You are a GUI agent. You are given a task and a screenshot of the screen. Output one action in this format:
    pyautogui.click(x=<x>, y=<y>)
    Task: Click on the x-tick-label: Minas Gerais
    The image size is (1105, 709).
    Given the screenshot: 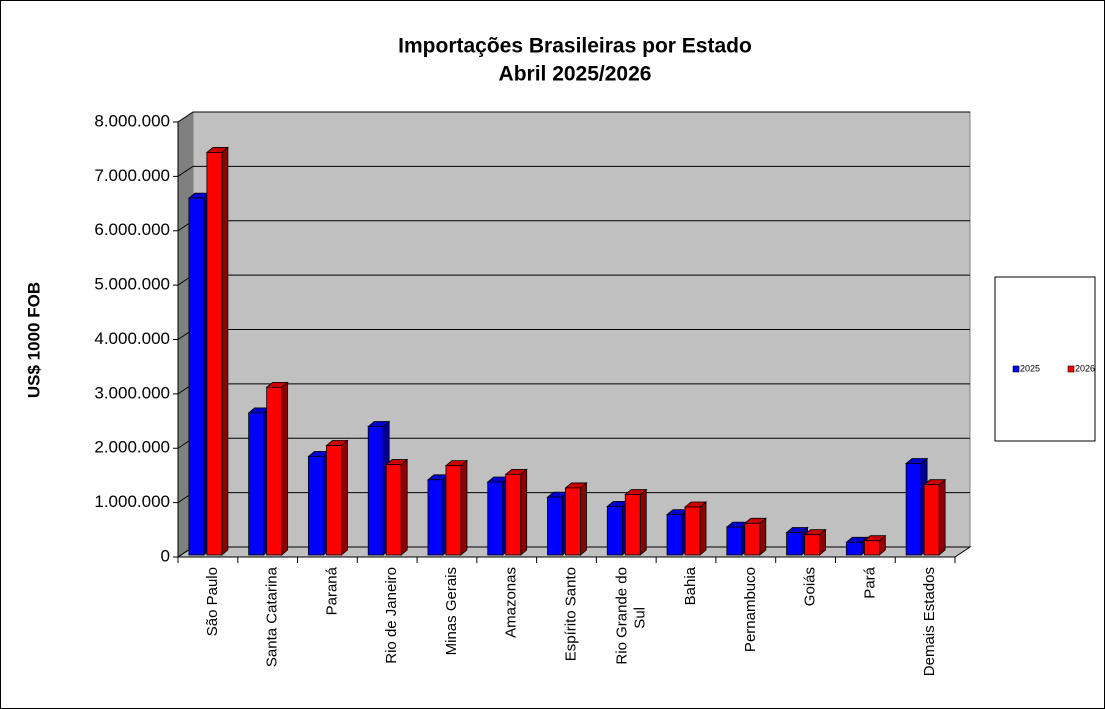 What is the action you would take?
    pyautogui.click(x=451, y=611)
    